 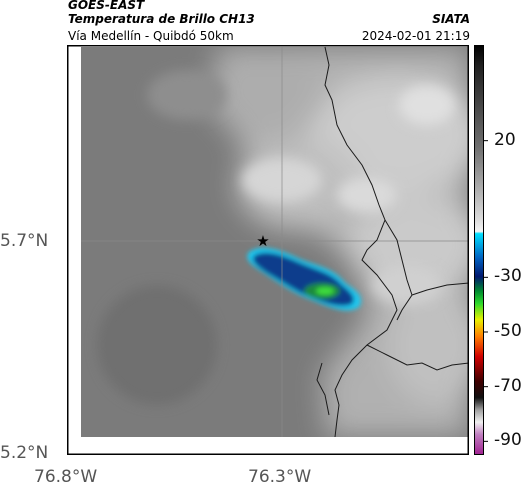 I want to click on product-title: Temperatura de Brillo CH13, so click(x=161, y=19).